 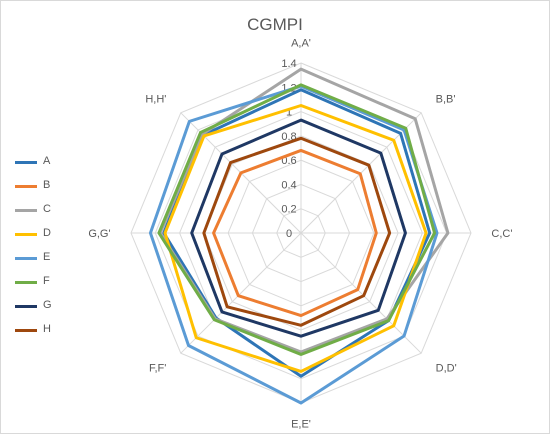 What do you see at coordinates (288, 185) in the screenshot?
I see `tick-label: 0.4` at bounding box center [288, 185].